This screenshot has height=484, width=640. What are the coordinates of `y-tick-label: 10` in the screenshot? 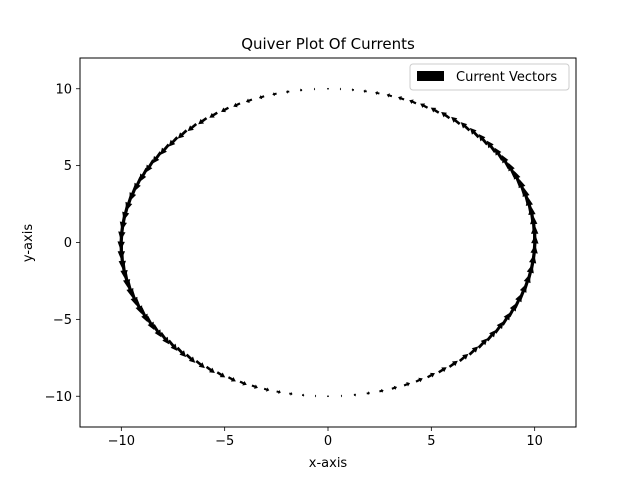 It's located at (63, 89).